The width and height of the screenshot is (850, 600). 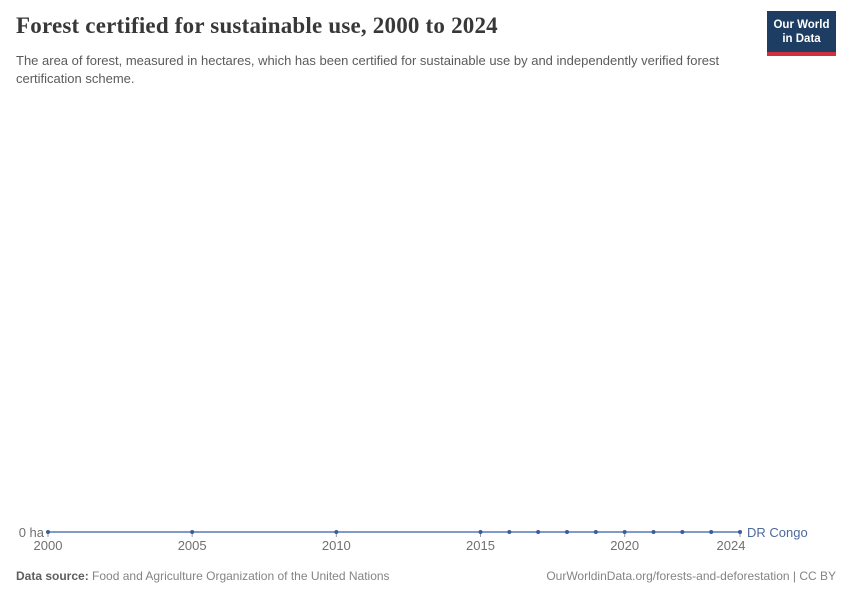 I want to click on data-point-marker-2021, so click(x=653, y=532).